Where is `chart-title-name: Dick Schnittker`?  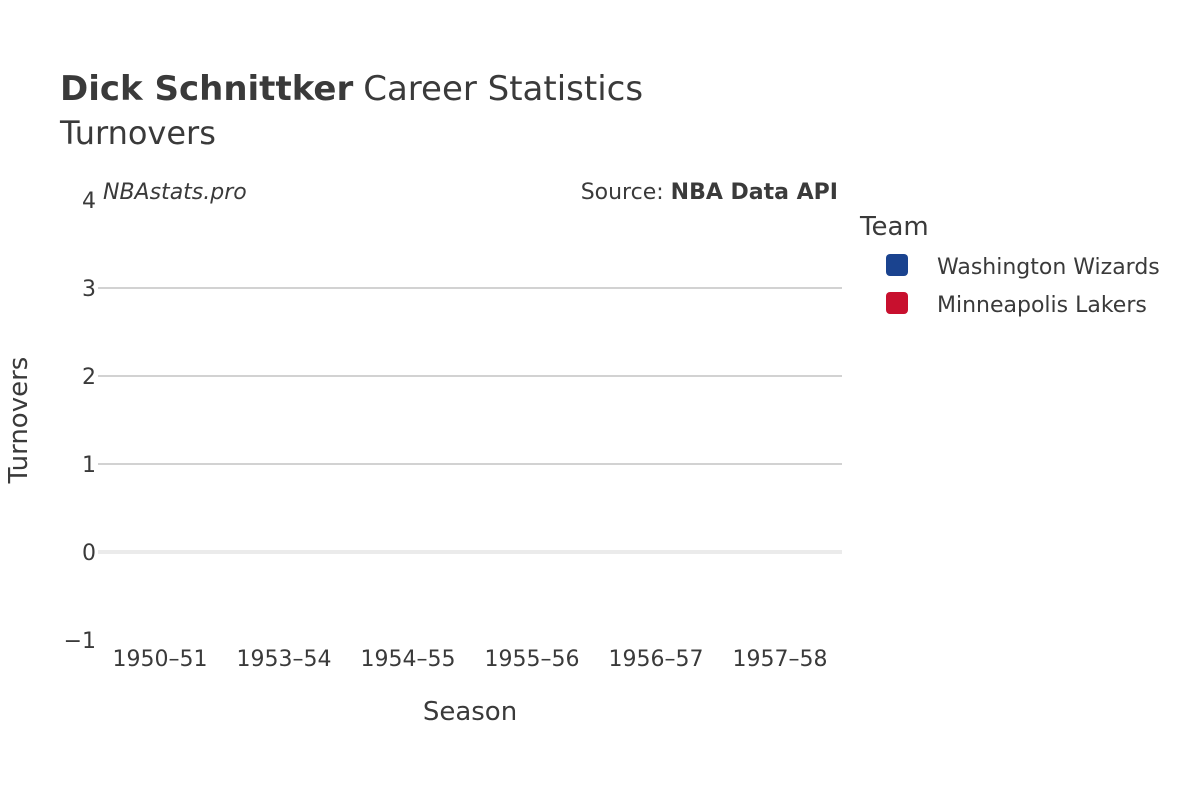
chart-title-name: Dick Schnittker is located at coordinates (206, 89).